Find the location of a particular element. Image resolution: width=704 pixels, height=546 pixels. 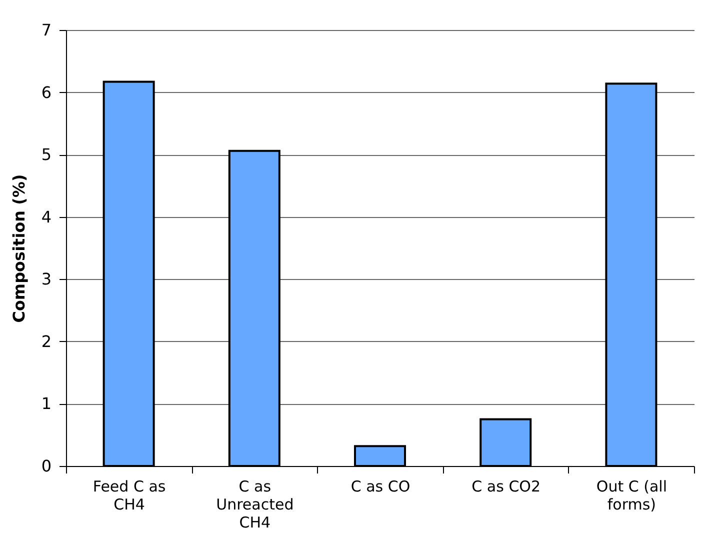

y-tick-label: 1 is located at coordinates (46, 404).